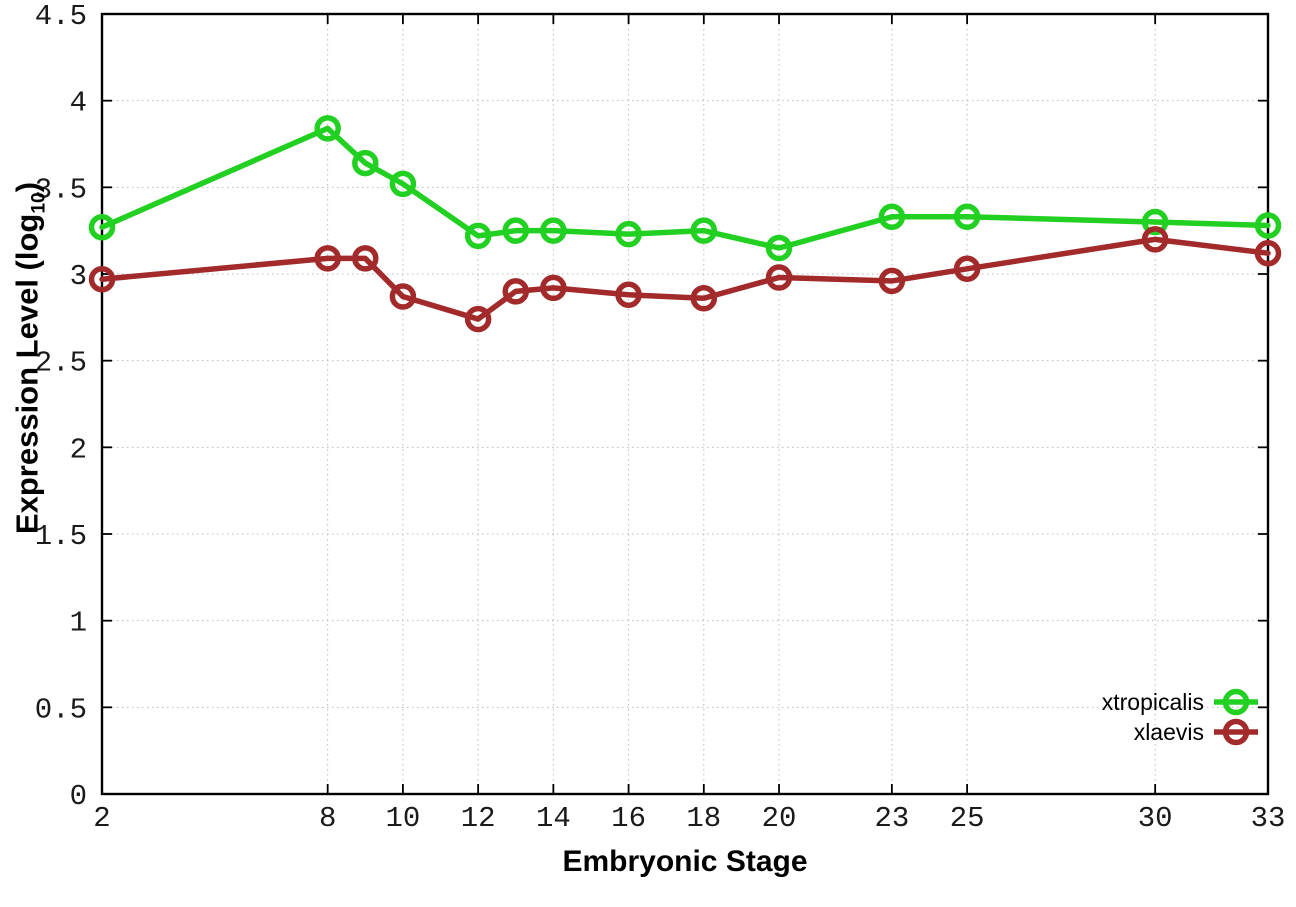 This screenshot has width=1296, height=907. I want to click on y-tick-label: 0, so click(78, 796).